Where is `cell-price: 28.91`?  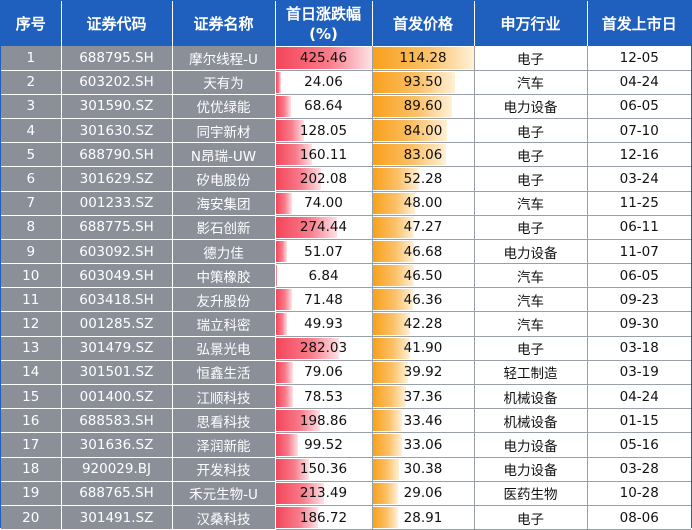
cell-price: 28.91 is located at coordinates (423, 517).